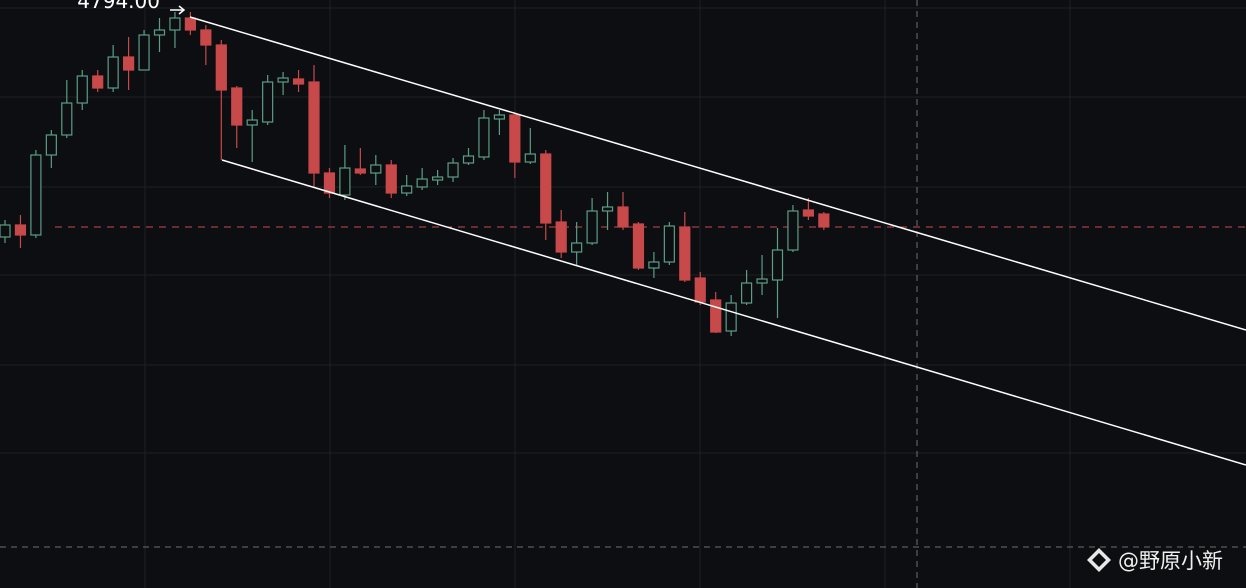 Image resolution: width=1246 pixels, height=588 pixels. I want to click on watermark-group: @野原小新, so click(1155, 560).